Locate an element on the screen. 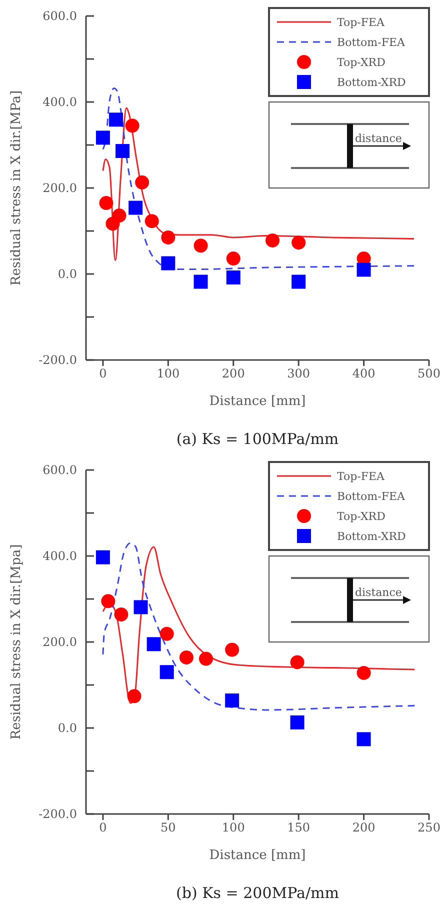 The image size is (443, 909). x-tick-label: 150 is located at coordinates (298, 827).